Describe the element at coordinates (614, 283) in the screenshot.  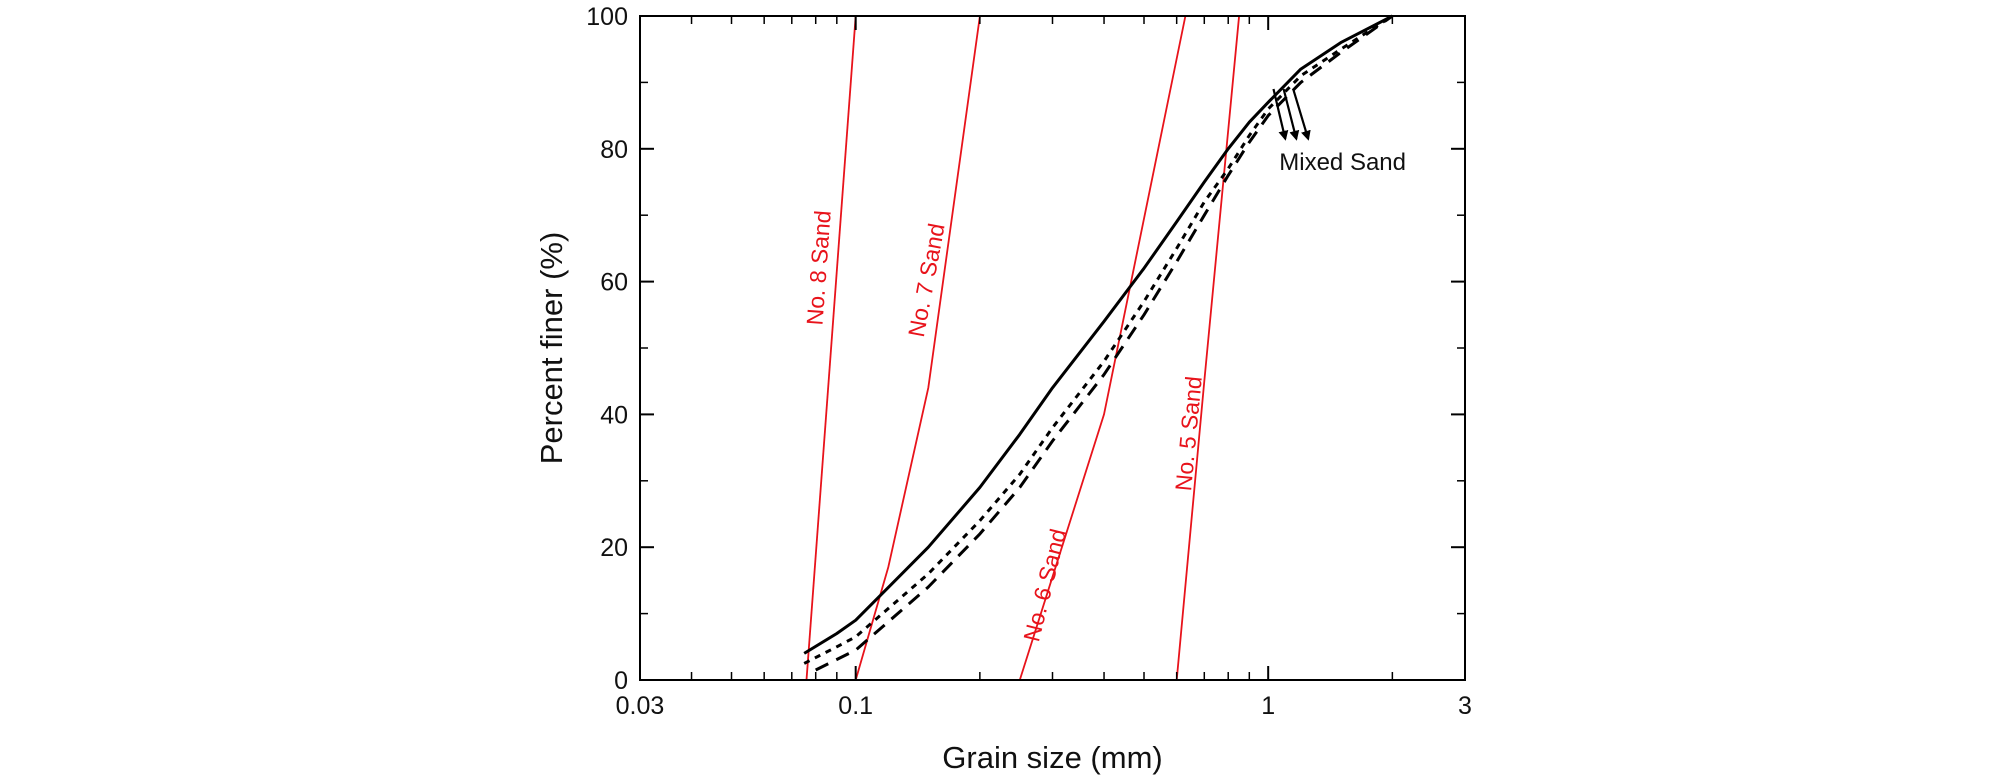
I see `y-tick-label: 60` at that location.